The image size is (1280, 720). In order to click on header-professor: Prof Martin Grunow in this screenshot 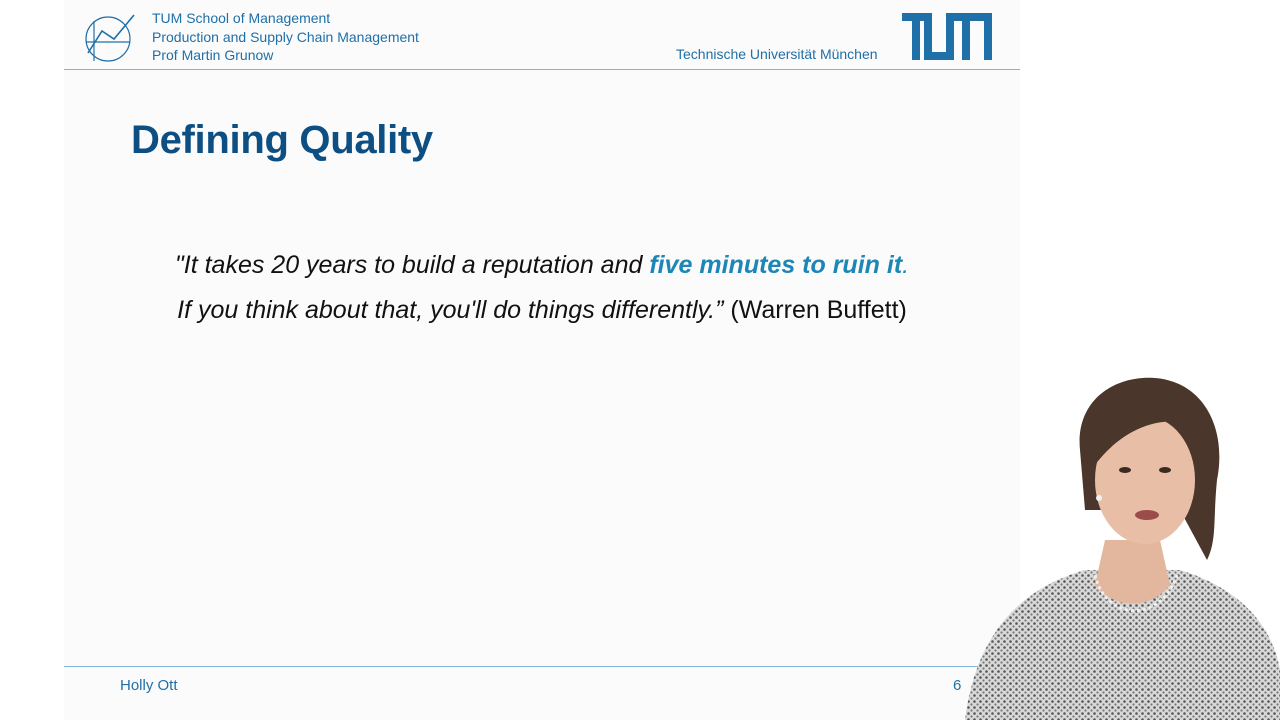, I will do `click(213, 55)`.